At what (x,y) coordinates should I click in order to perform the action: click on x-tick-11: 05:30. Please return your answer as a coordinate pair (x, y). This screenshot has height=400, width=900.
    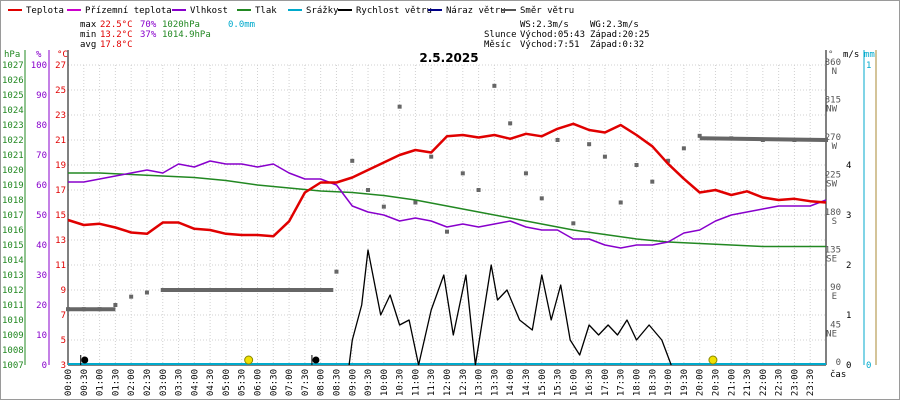
    Looking at the image, I should click on (243, 382).